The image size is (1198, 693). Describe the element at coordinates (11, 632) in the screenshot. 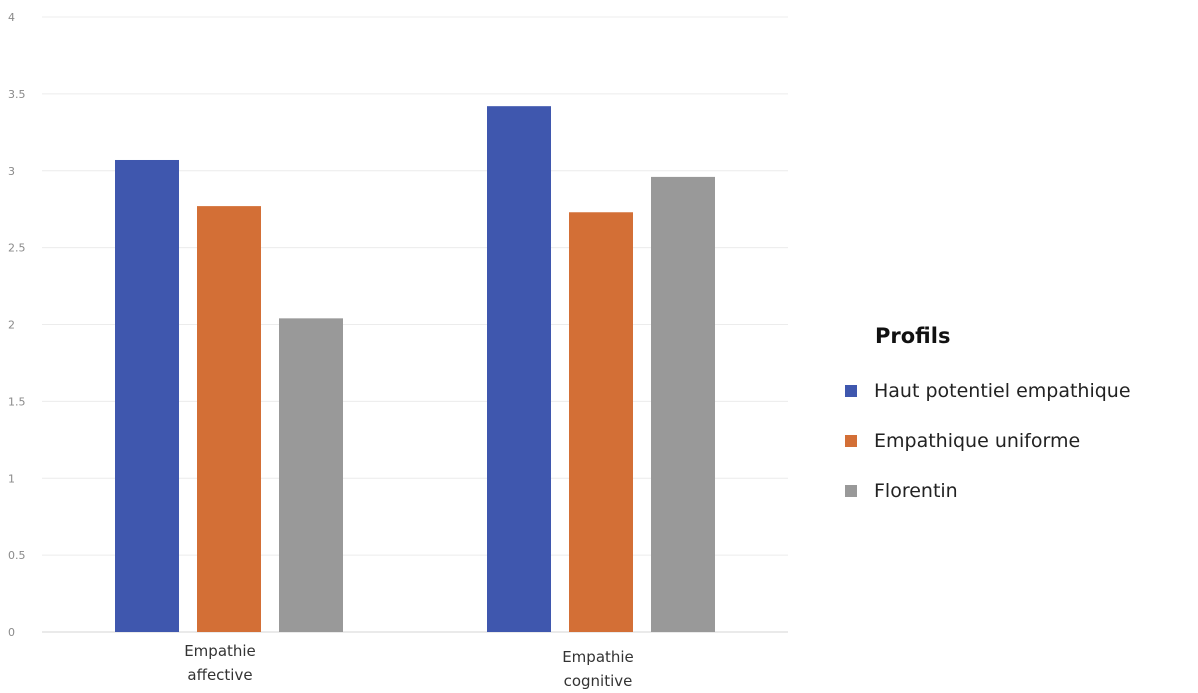

I see `y-tick-label: 0` at that location.